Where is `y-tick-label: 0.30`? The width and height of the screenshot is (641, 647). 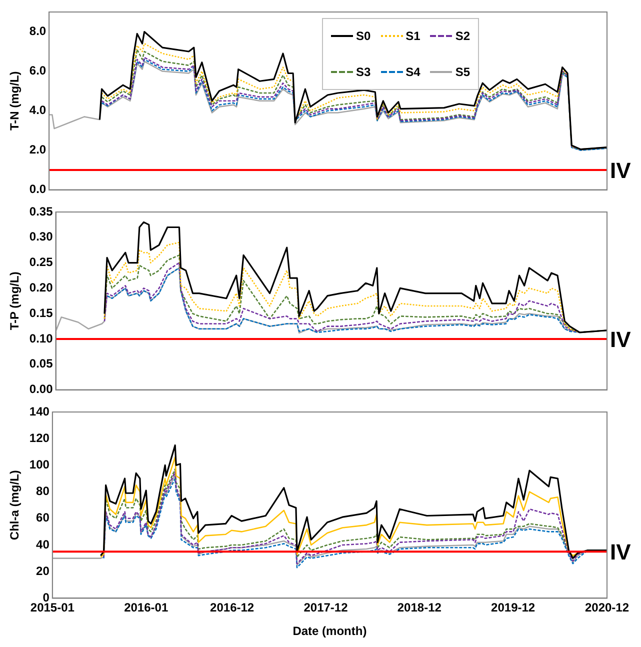 y-tick-label: 0.30 is located at coordinates (41, 237).